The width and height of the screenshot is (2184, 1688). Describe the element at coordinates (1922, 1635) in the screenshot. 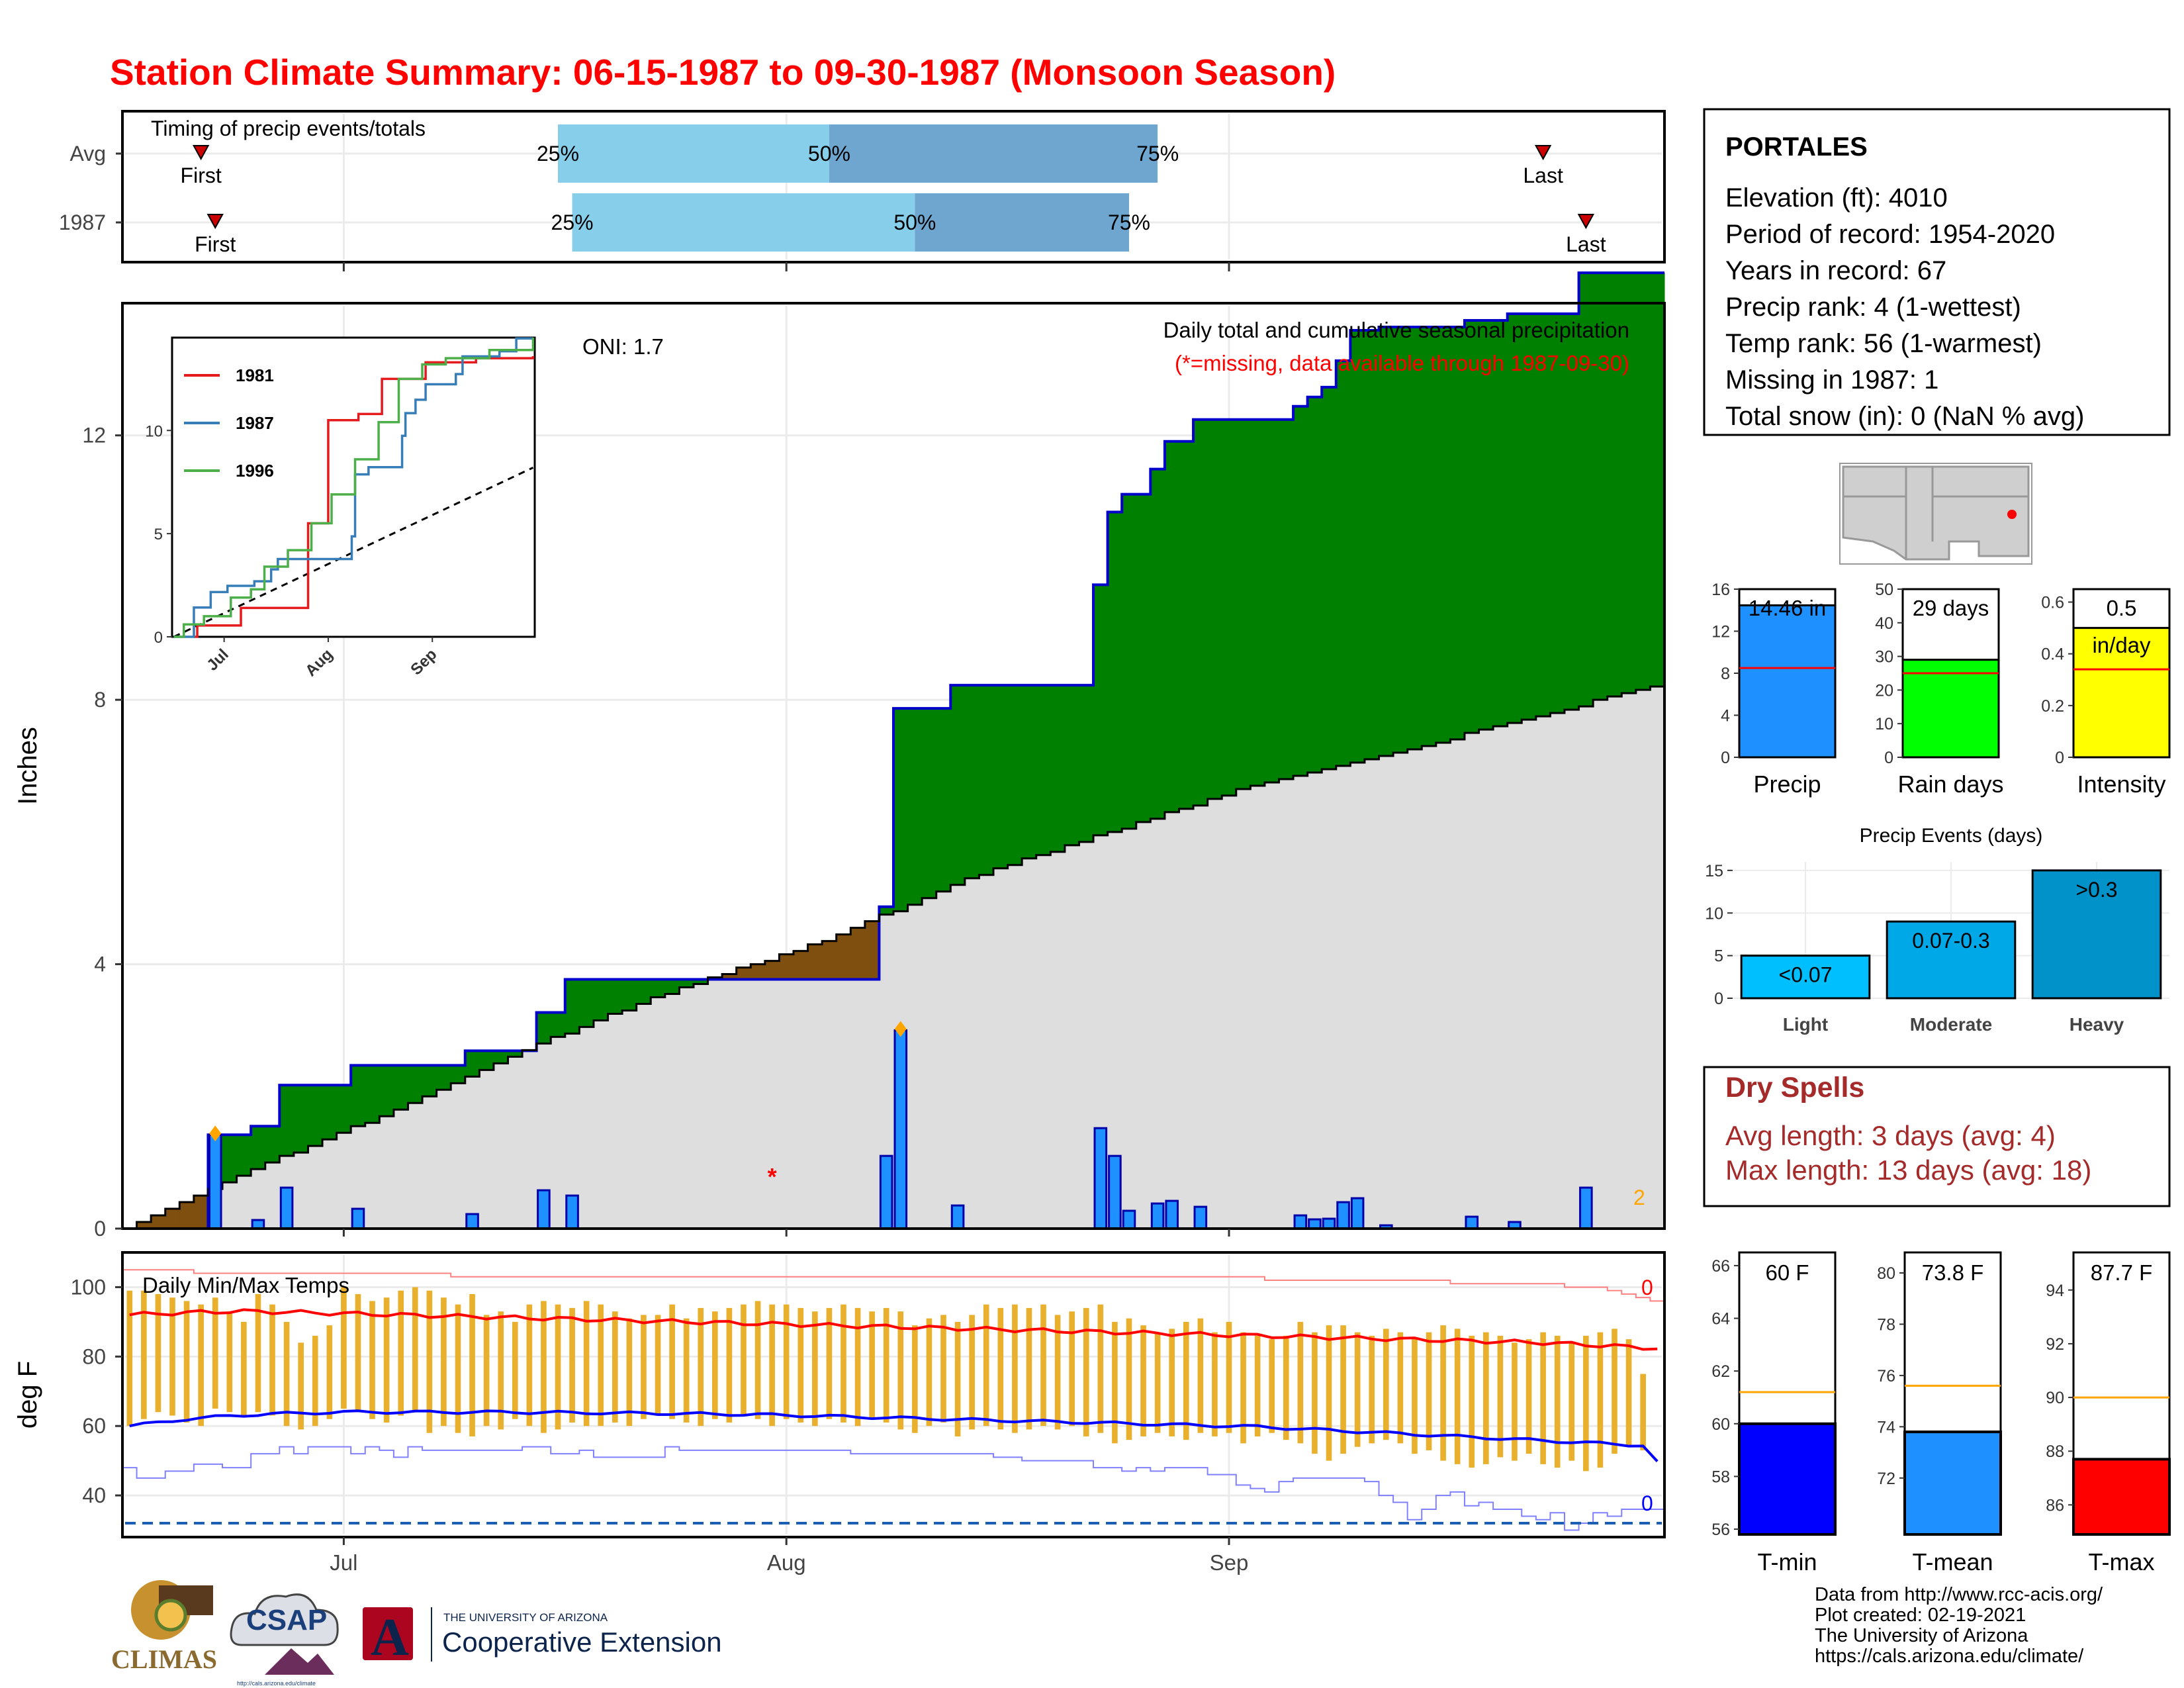

I see `credit-line: The University of Arizona` at that location.